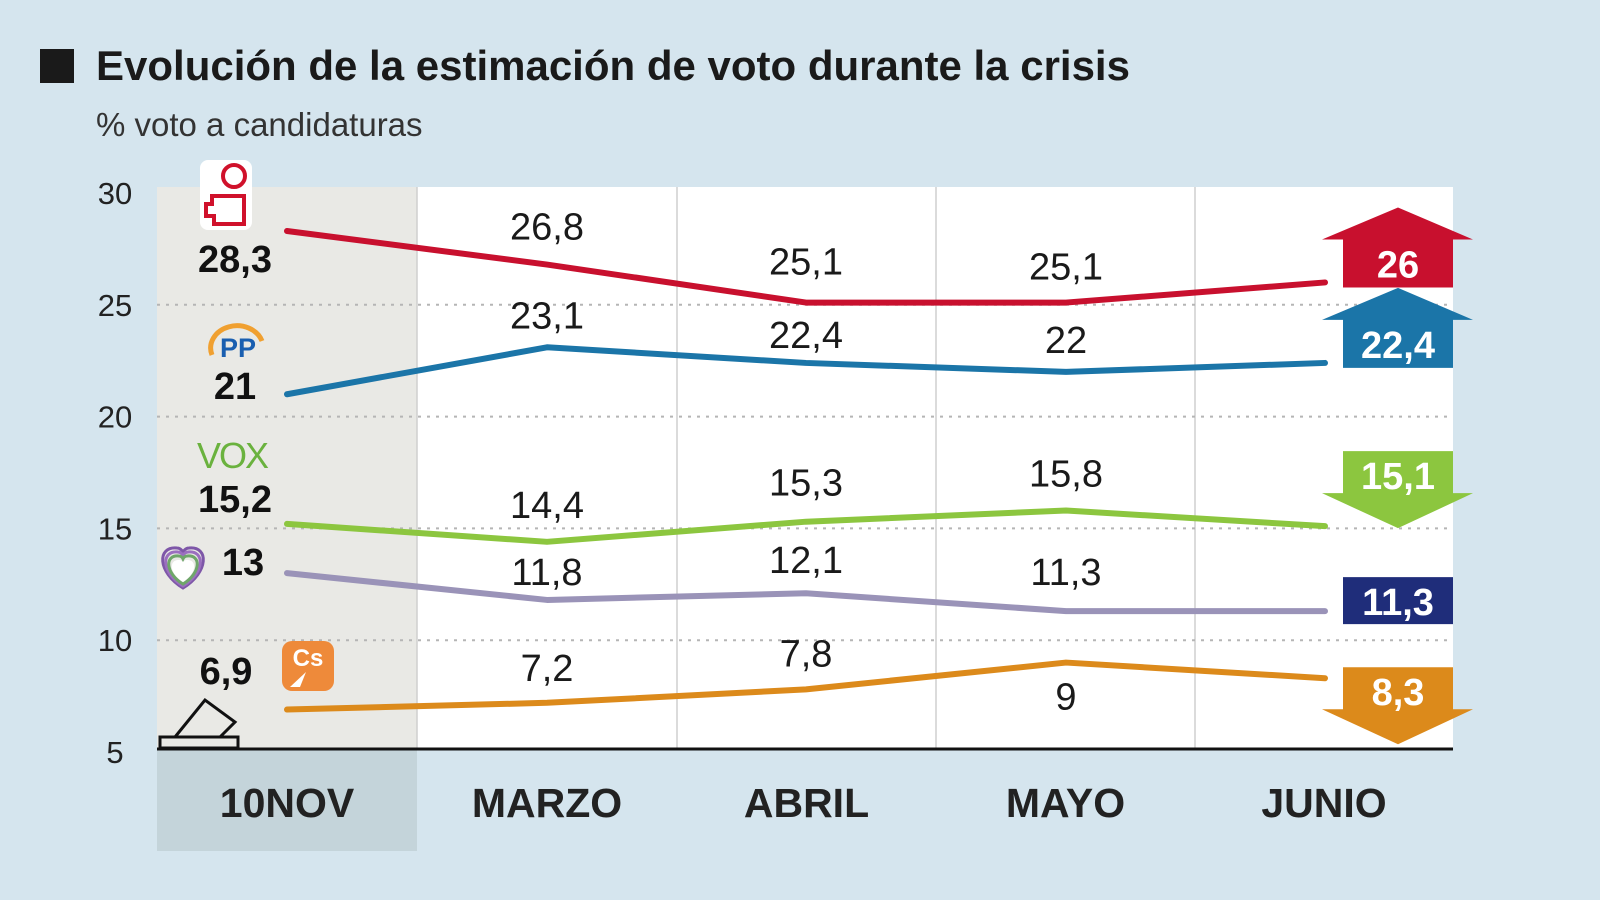 This screenshot has width=1600, height=900. What do you see at coordinates (226, 672) in the screenshot?
I see `baseline-value-label: 6,9` at bounding box center [226, 672].